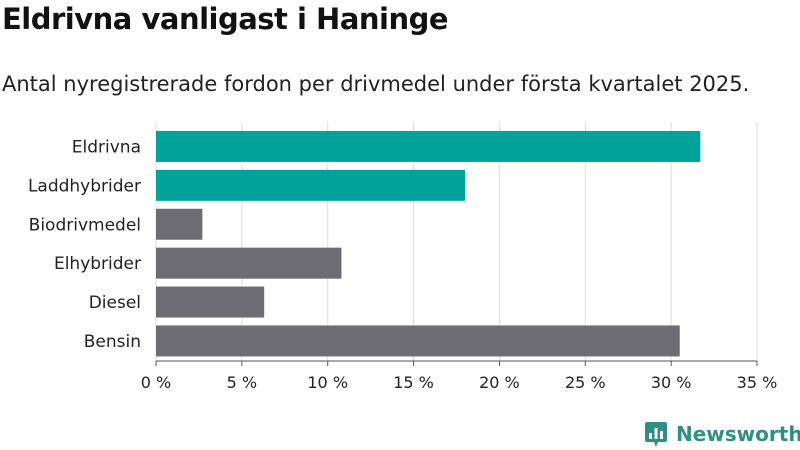 The width and height of the screenshot is (800, 450). What do you see at coordinates (499, 382) in the screenshot?
I see `x-tick-label: 20 %` at bounding box center [499, 382].